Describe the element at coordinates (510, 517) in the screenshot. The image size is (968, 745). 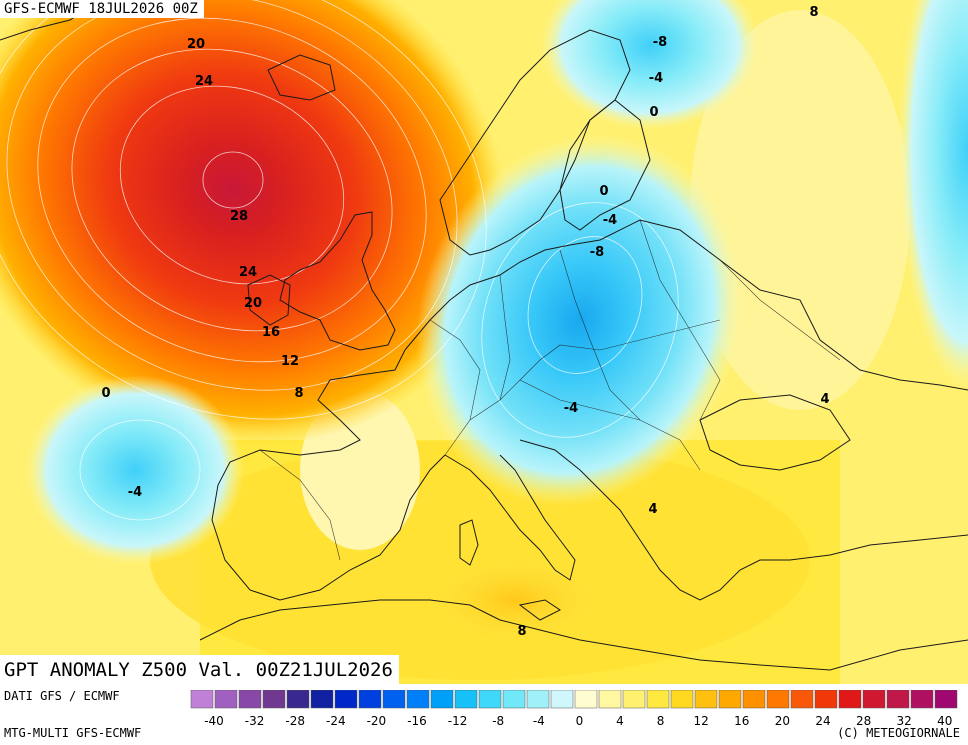
I see `coast-italy` at that location.